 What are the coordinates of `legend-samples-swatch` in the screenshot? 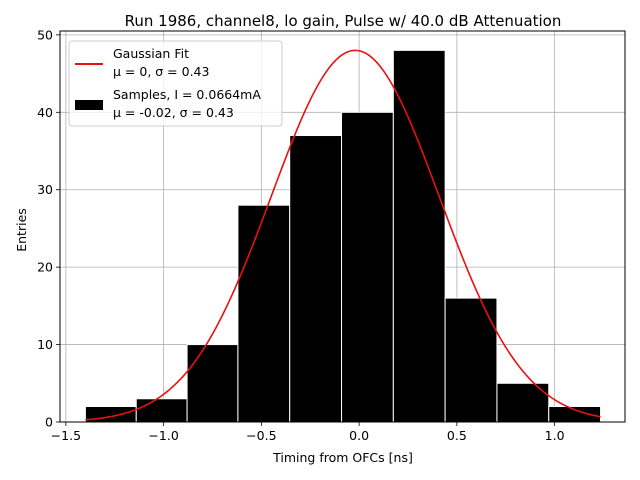 It's located at (89, 105).